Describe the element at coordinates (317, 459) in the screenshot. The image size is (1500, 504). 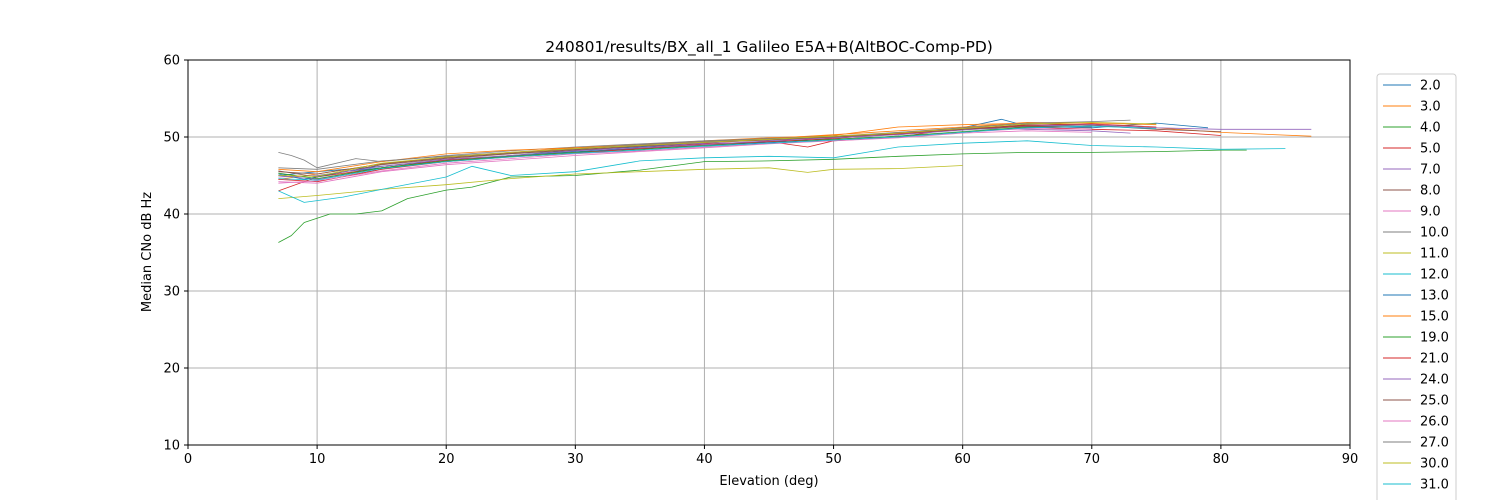
I see `x-tick-label: 10` at that location.